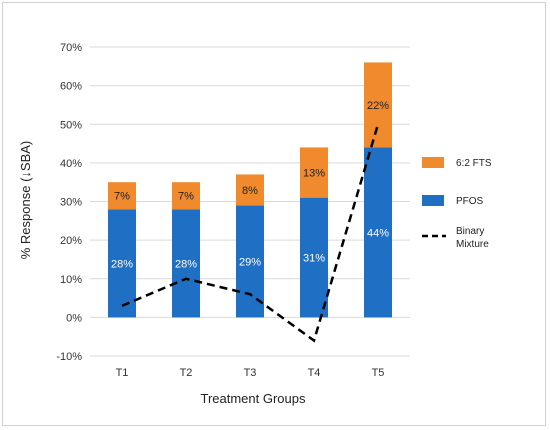 The width and height of the screenshot is (550, 430). I want to click on data-label-fts: 13%, so click(314, 174).